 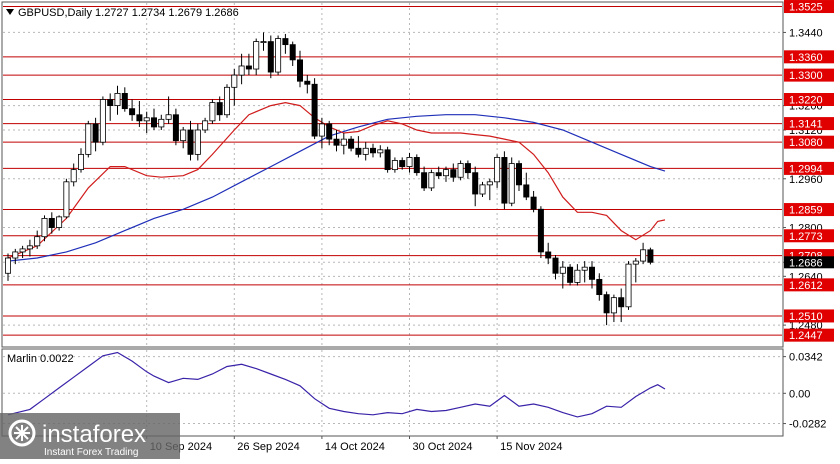 I want to click on osc-tick-label: -0.0282, so click(x=807, y=425).